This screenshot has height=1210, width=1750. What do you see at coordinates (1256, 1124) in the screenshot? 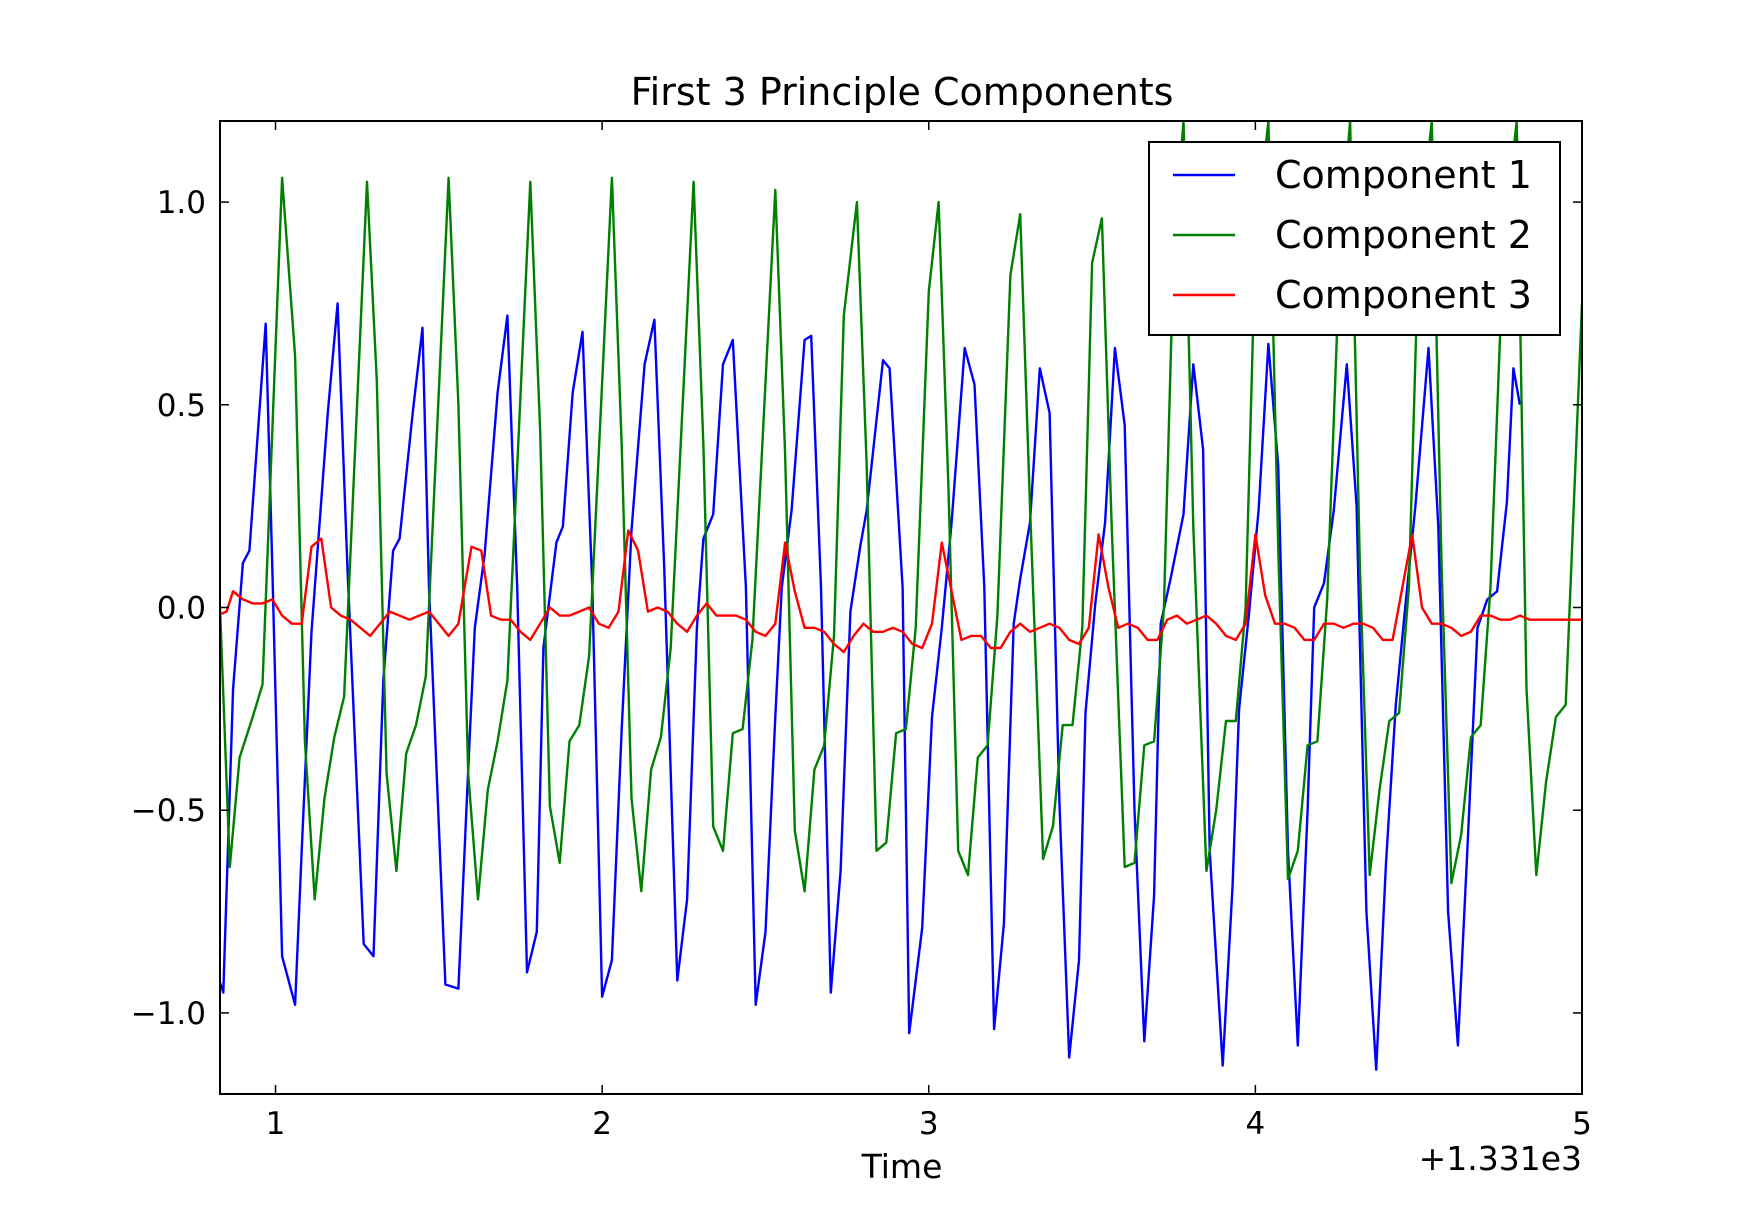
I see `x-tick-label: 4` at bounding box center [1256, 1124].